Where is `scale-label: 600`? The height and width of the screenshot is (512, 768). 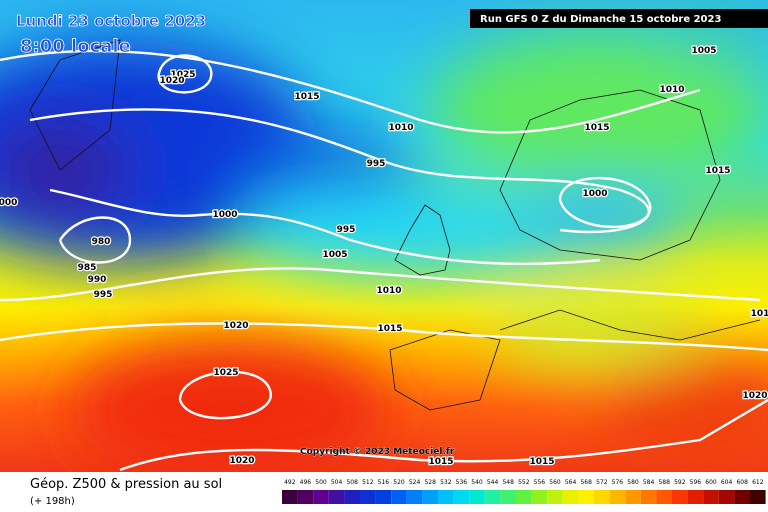
scale-label: 600 is located at coordinates (711, 482).